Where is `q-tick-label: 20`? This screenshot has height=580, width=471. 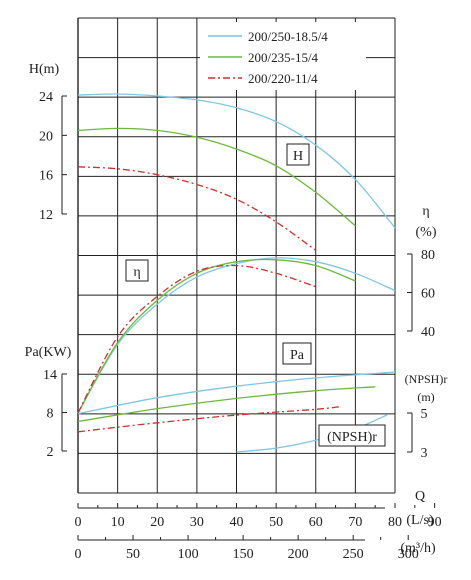 q-tick-label: 20 is located at coordinates (157, 522).